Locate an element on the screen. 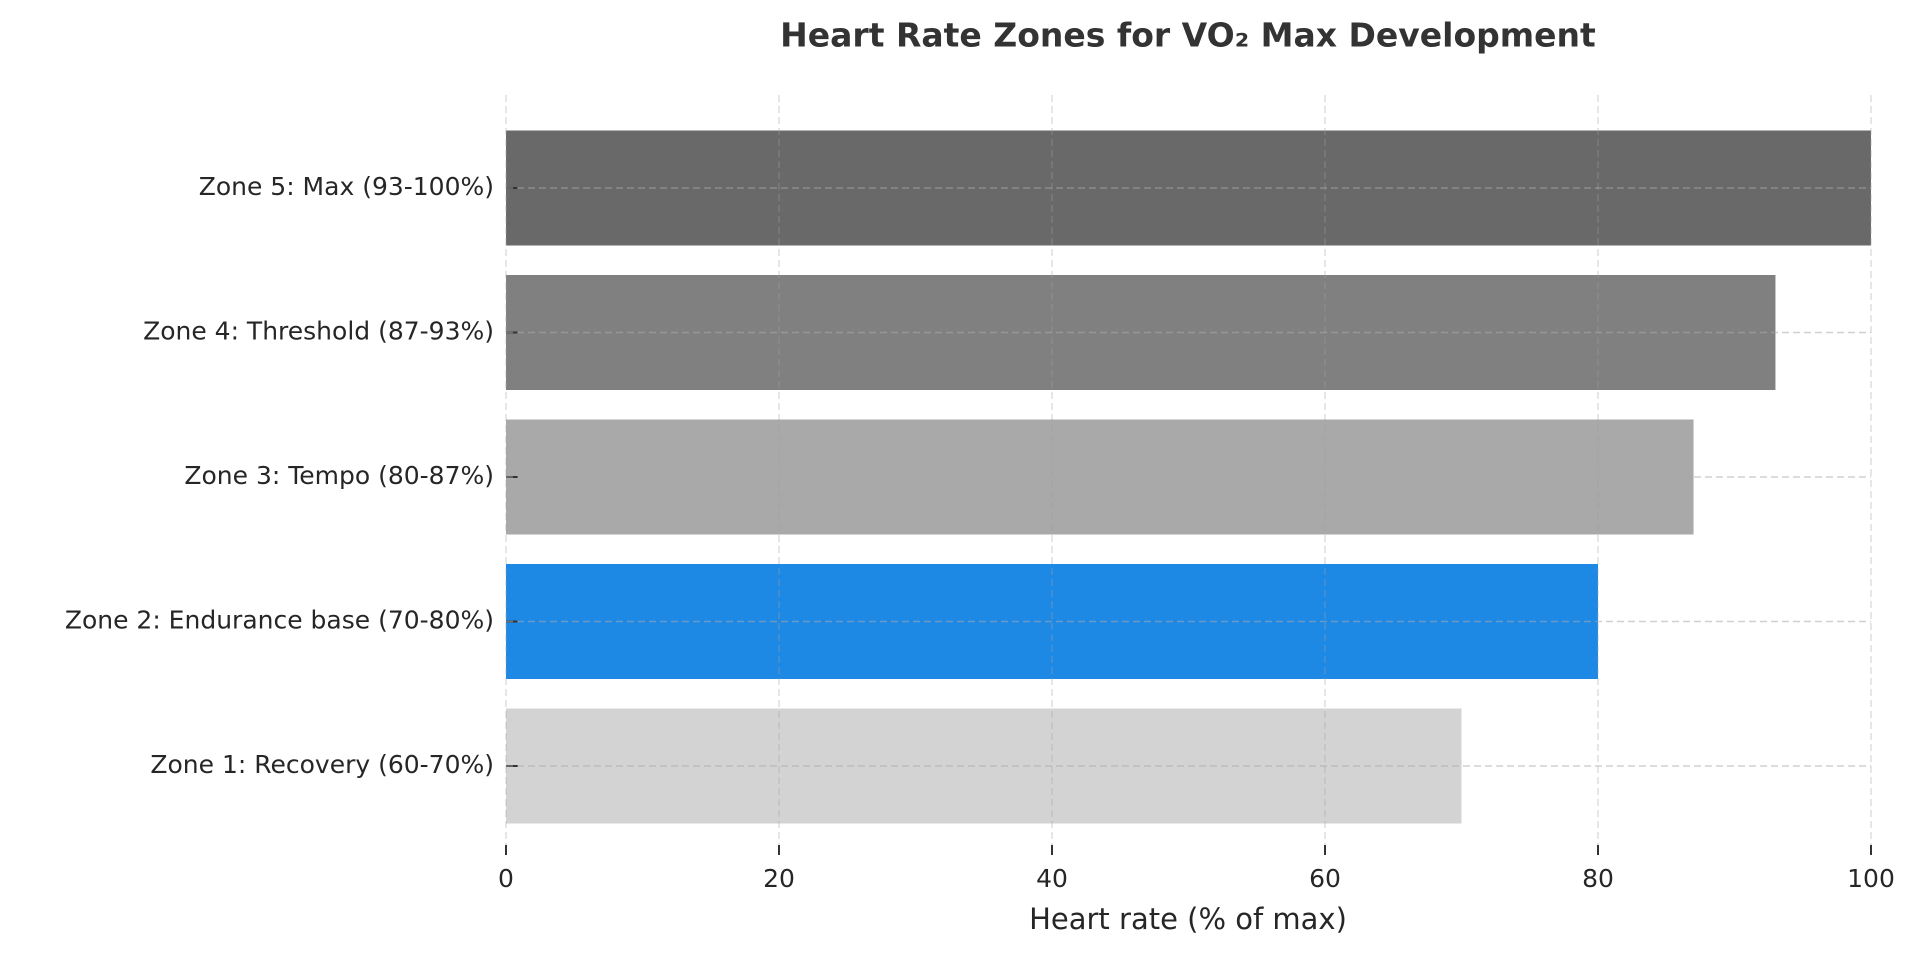 The width and height of the screenshot is (1920, 961). bar is located at coordinates (1100, 477).